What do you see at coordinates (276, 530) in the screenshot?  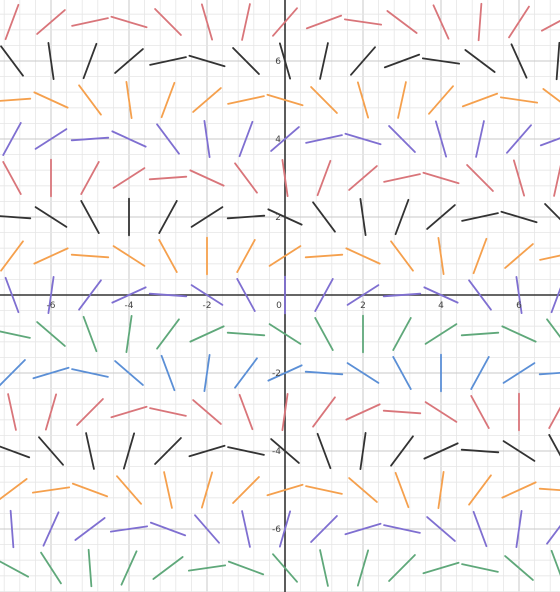 I see `y-tick-label: -6` at bounding box center [276, 530].